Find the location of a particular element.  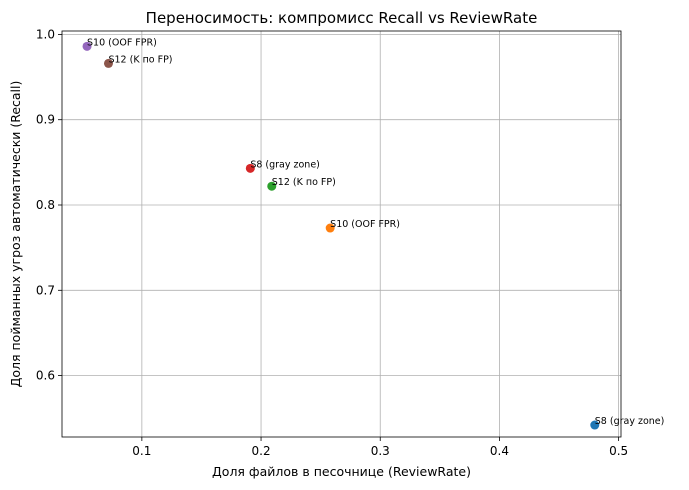

y-tick-label: 0.6 is located at coordinates (45, 376).